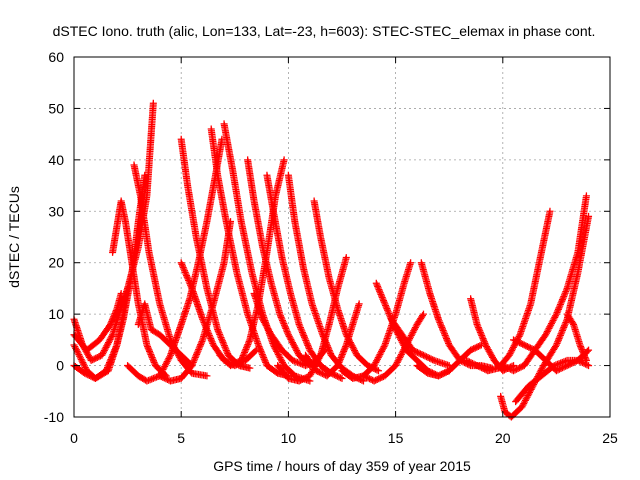 The image size is (640, 480). Describe the element at coordinates (54, 417) in the screenshot. I see `y-tick-label: -10` at that location.